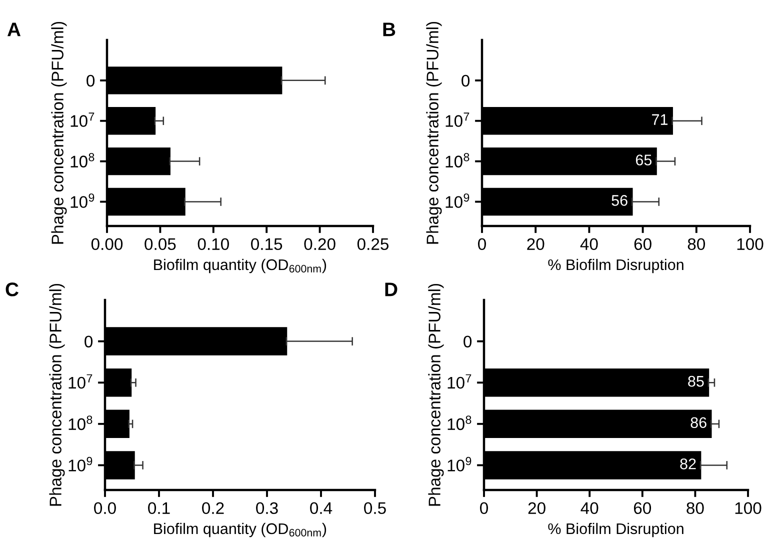  Describe the element at coordinates (14, 29) in the screenshot. I see `chart-title: A` at that location.